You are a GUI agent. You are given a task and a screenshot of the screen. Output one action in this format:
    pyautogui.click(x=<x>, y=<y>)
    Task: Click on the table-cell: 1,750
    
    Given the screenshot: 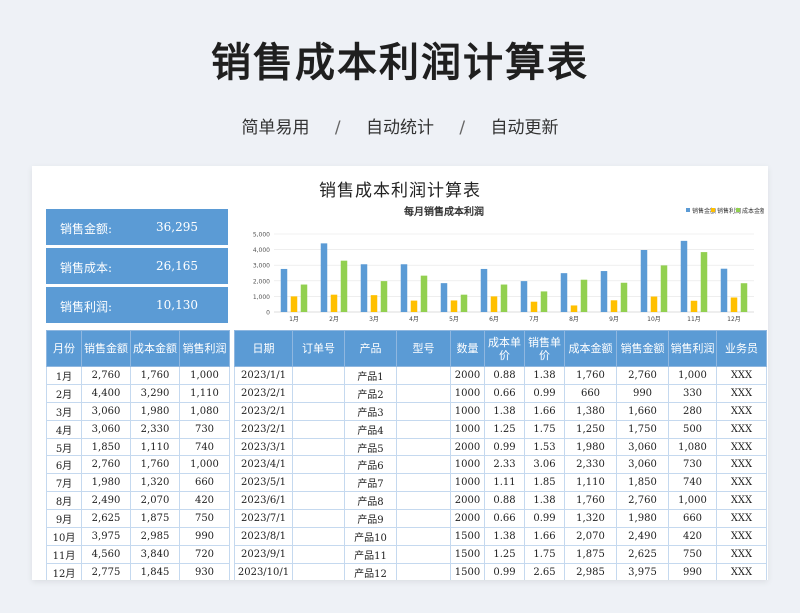 What is the action you would take?
    pyautogui.click(x=642, y=429)
    